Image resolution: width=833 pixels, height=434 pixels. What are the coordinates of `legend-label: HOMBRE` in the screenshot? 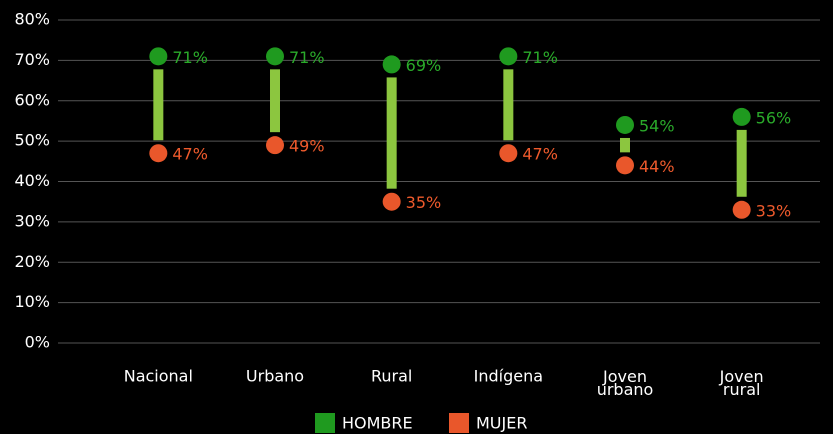 It's located at (377, 423).